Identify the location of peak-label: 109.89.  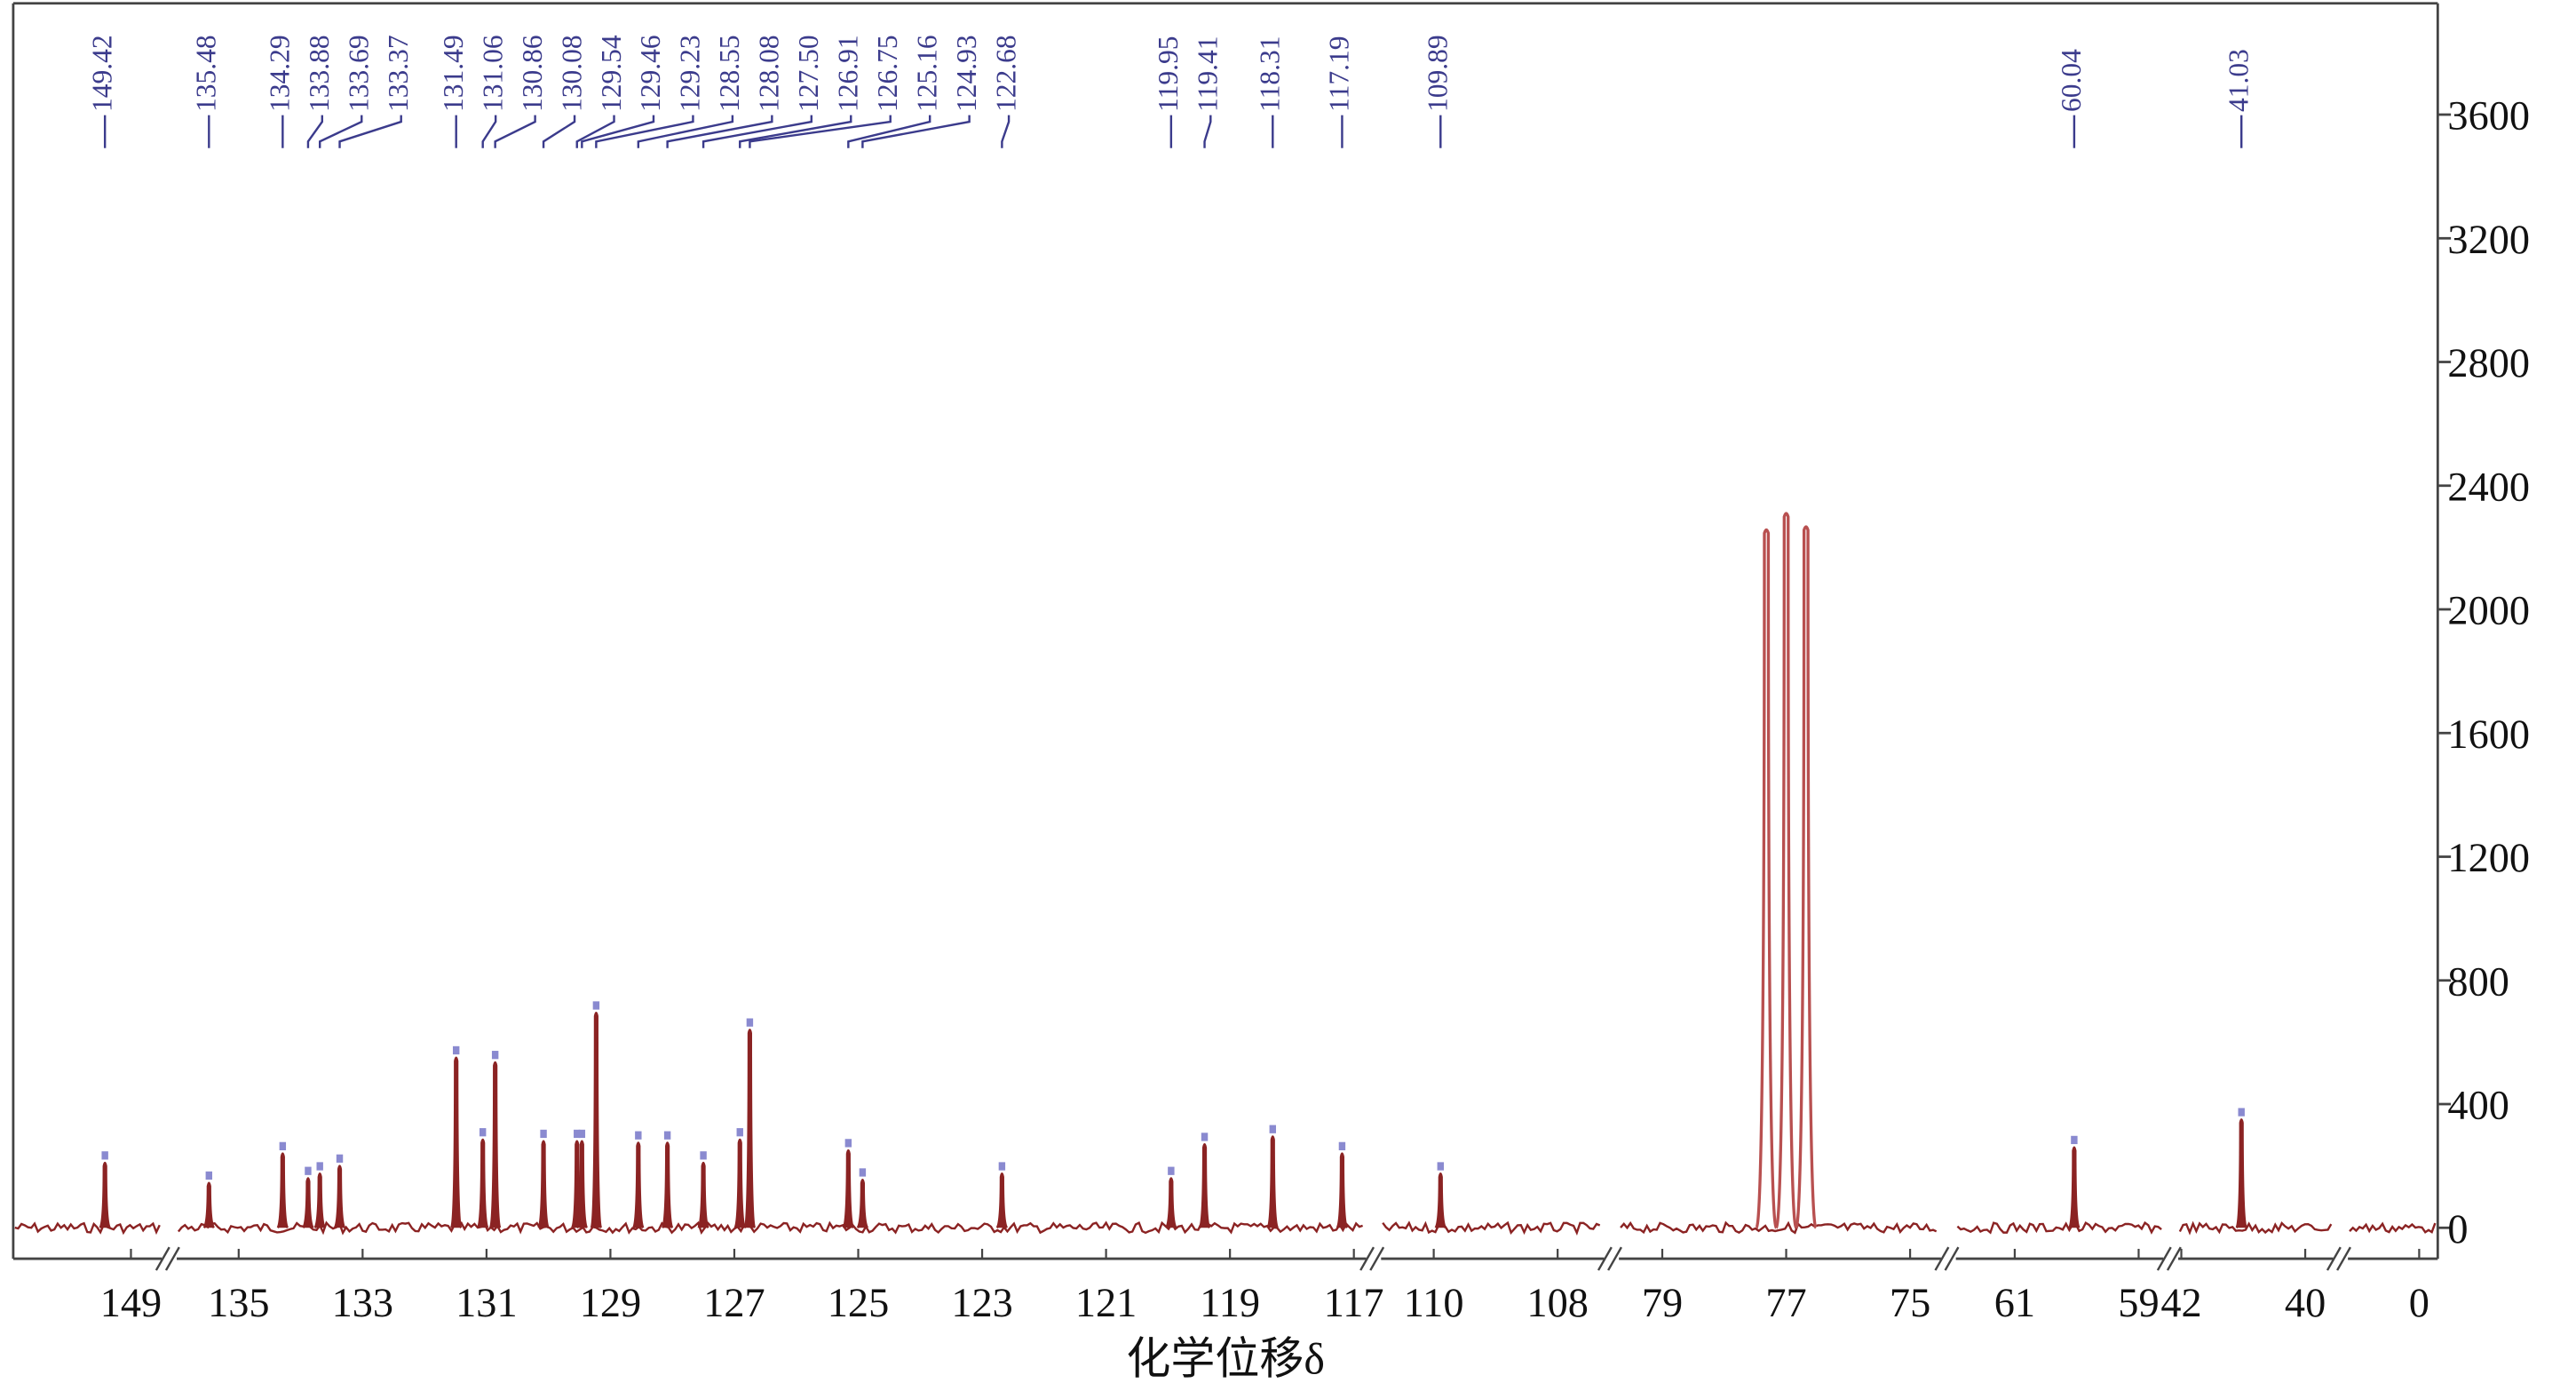
(1438, 73).